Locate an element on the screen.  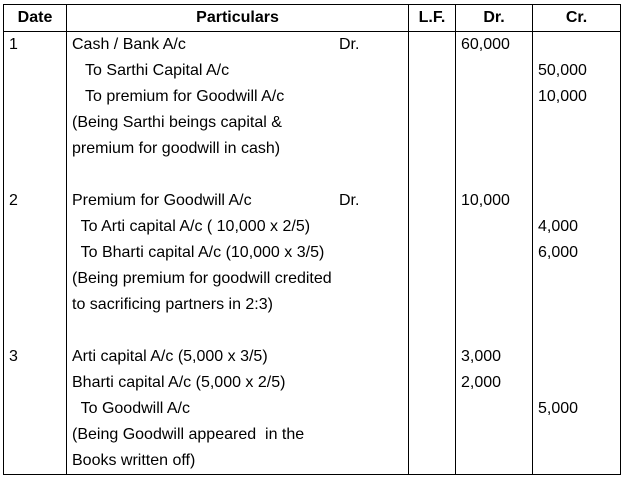
particulars-text: Cash / Bank A/c is located at coordinates (129, 44).